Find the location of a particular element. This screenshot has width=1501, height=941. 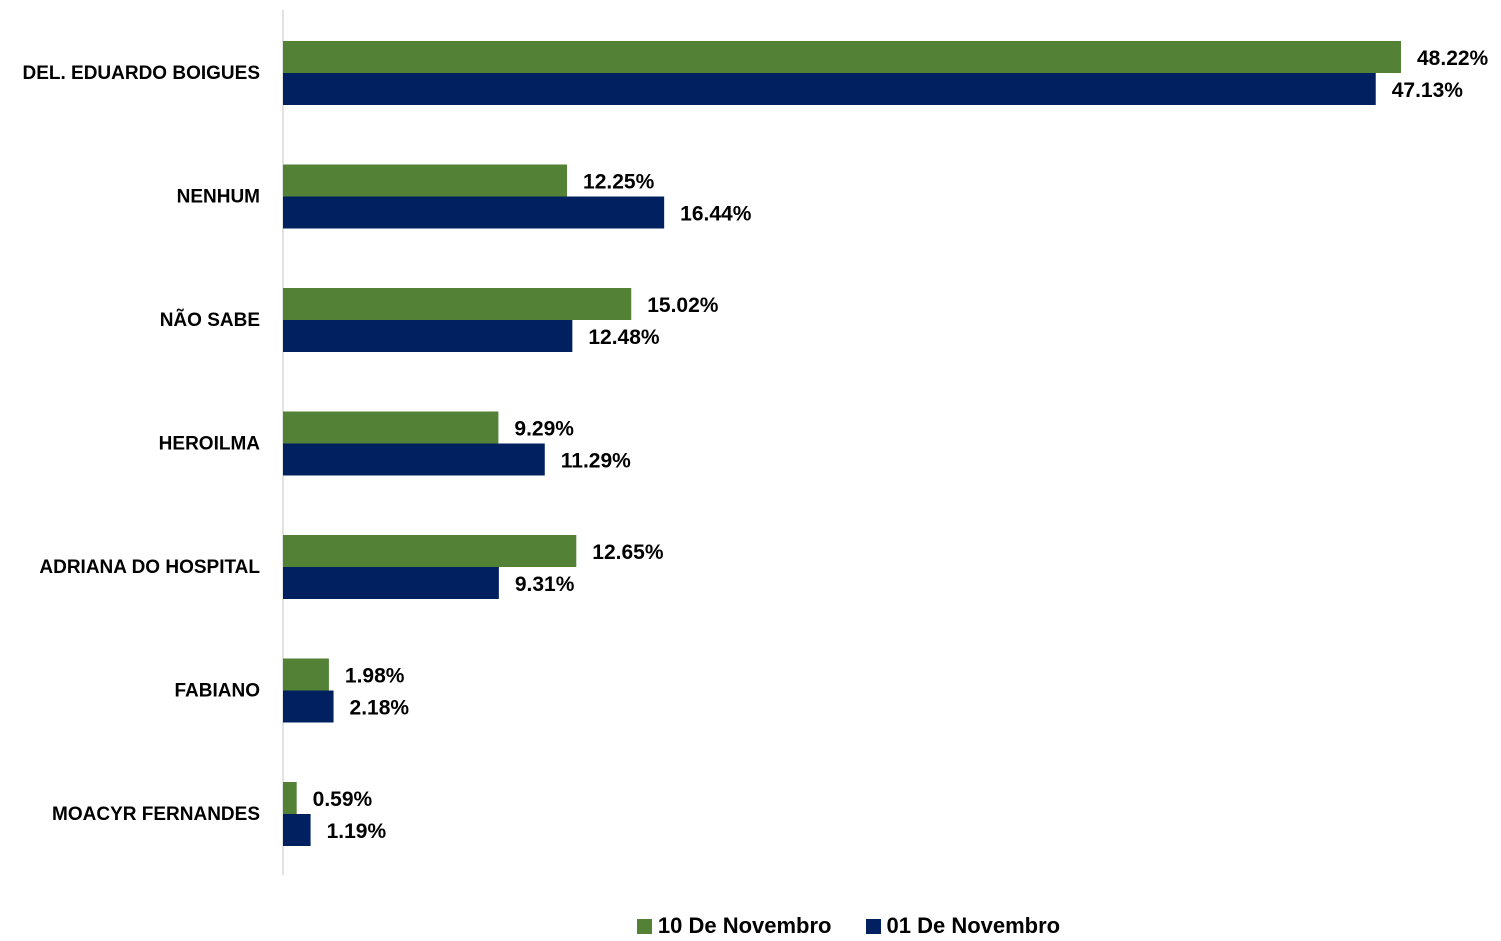

category-label: ADRIANA DO HOSPITAL is located at coordinates (149, 567).